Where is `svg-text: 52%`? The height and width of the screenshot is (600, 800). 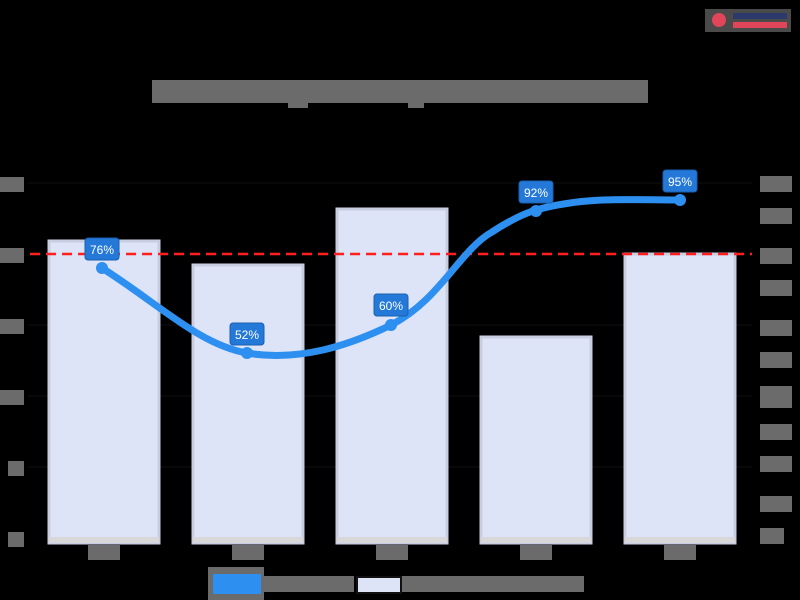
svg-text: 52% is located at coordinates (247, 335).